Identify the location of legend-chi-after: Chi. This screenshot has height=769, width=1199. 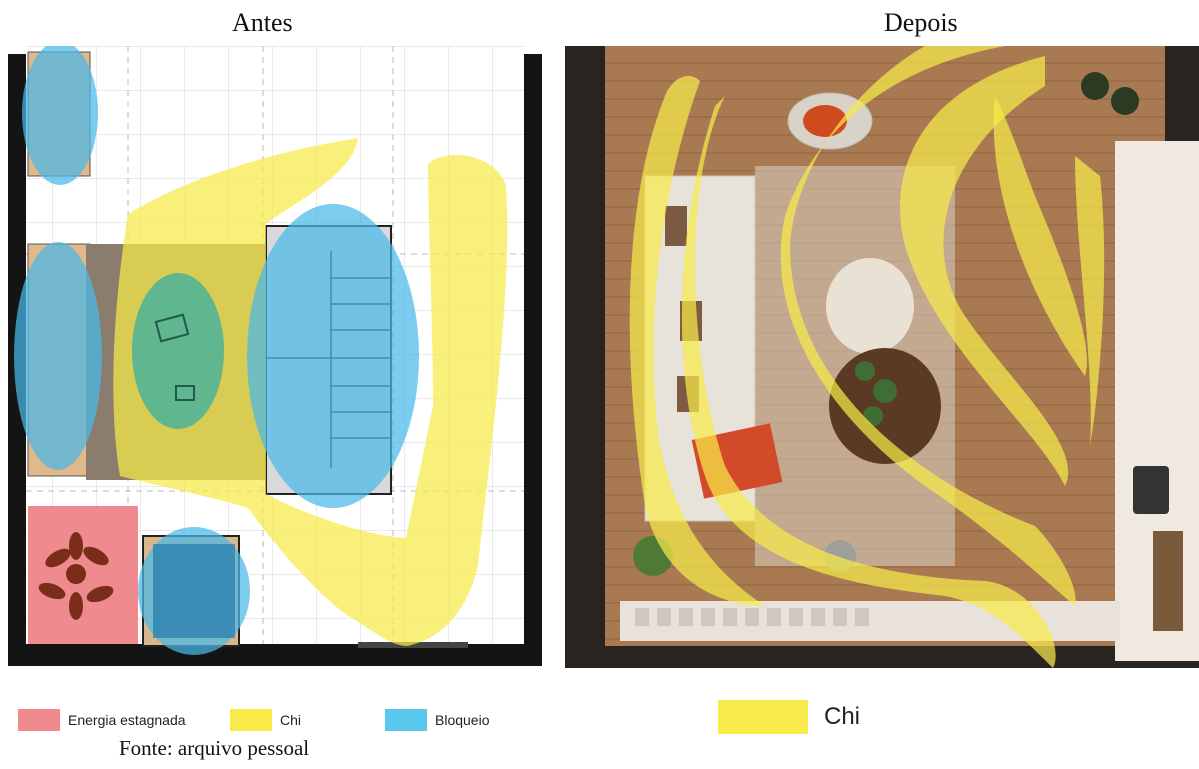
(789, 717).